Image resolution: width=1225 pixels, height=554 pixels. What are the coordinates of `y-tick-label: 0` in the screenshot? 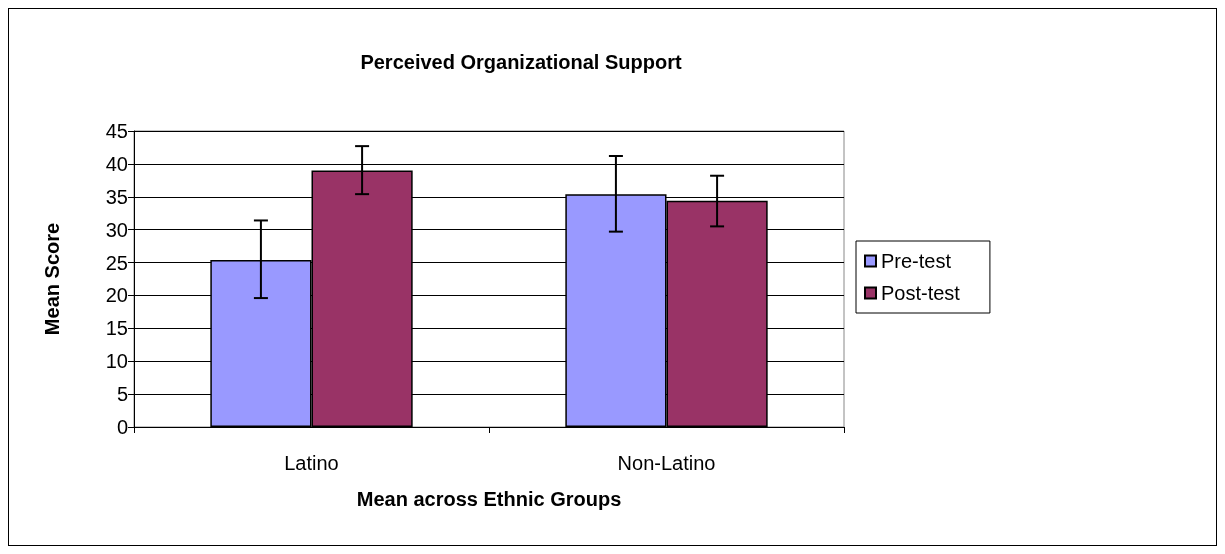 It's located at (122, 427).